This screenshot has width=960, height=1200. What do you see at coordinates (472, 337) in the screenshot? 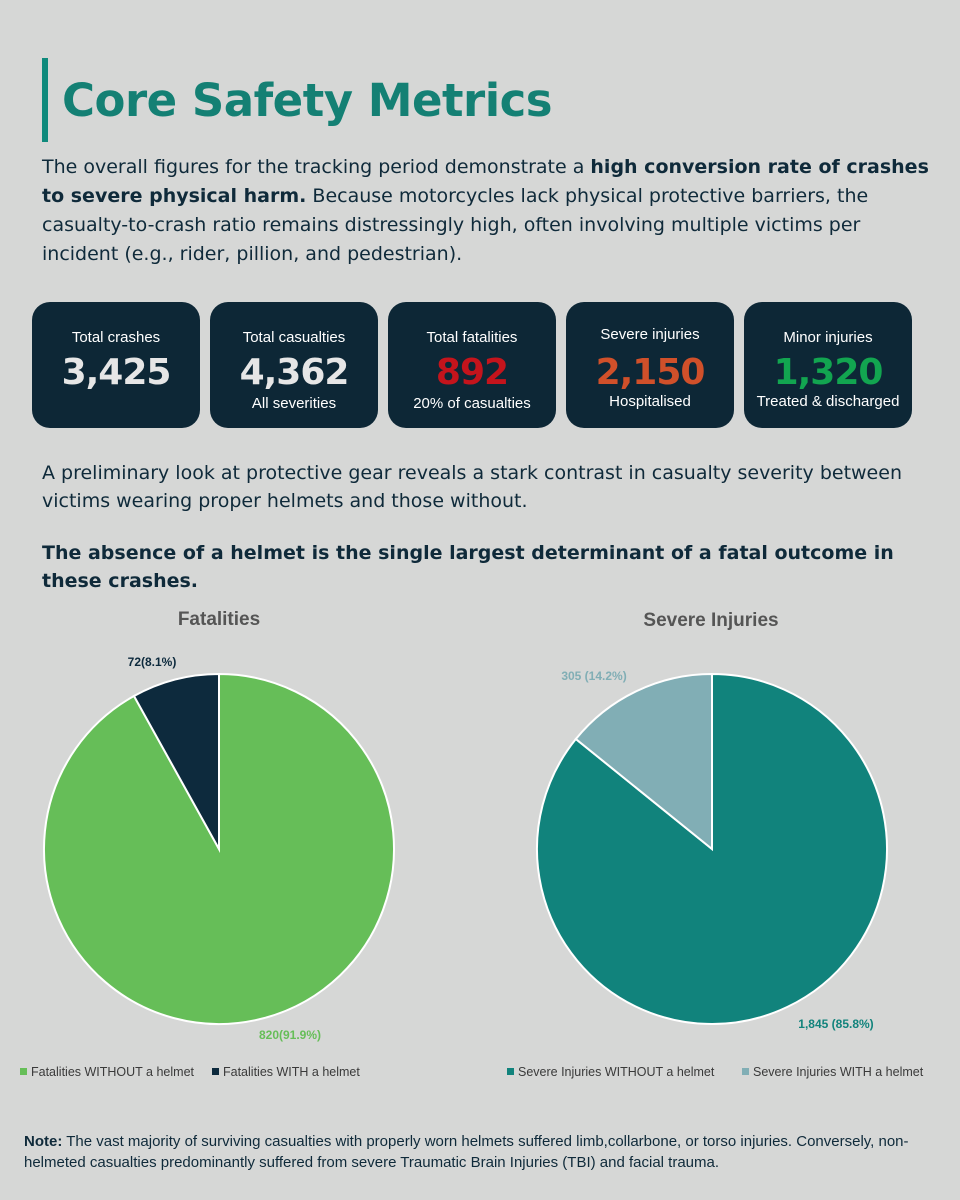
I see `card-label: Total fatalities` at bounding box center [472, 337].